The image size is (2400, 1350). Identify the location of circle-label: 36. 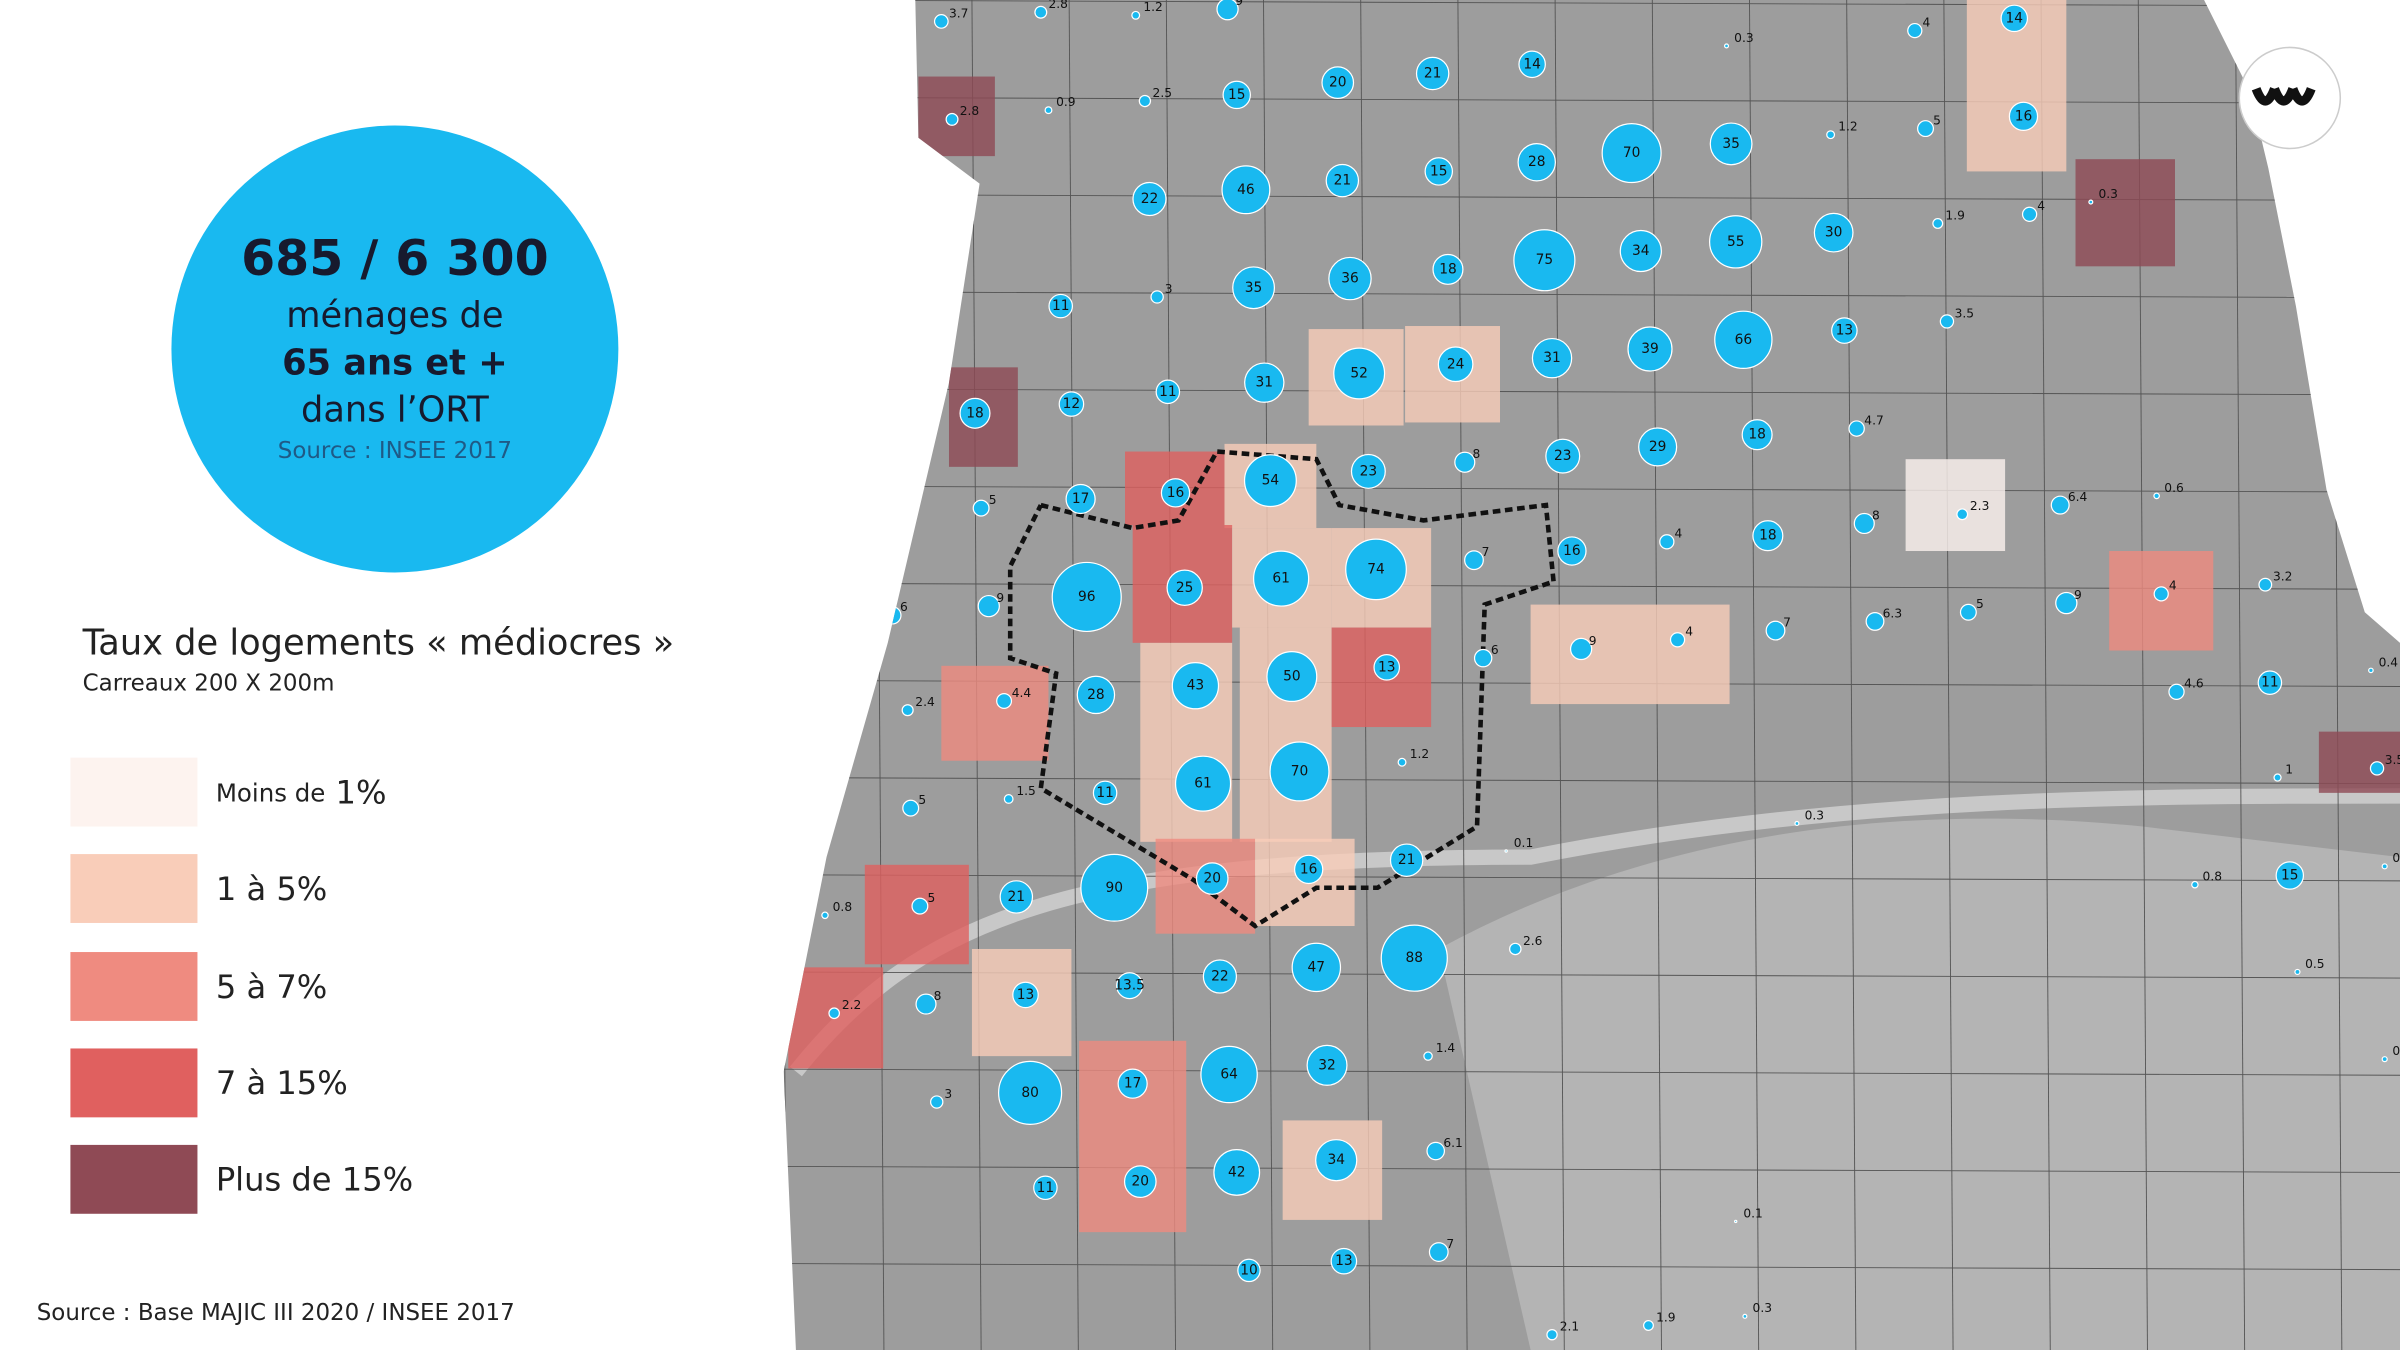
(1350, 279).